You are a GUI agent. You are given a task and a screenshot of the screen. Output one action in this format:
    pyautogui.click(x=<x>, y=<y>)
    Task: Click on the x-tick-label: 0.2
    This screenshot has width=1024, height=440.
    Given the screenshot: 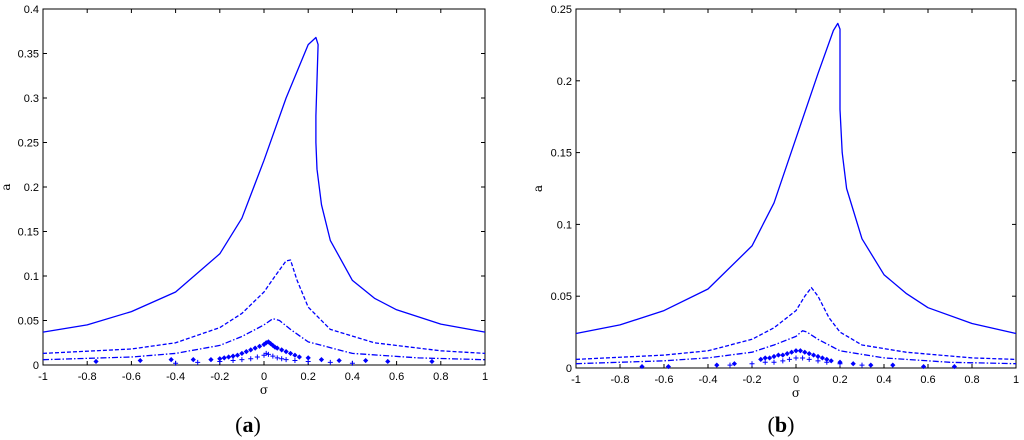 What is the action you would take?
    pyautogui.click(x=839, y=380)
    